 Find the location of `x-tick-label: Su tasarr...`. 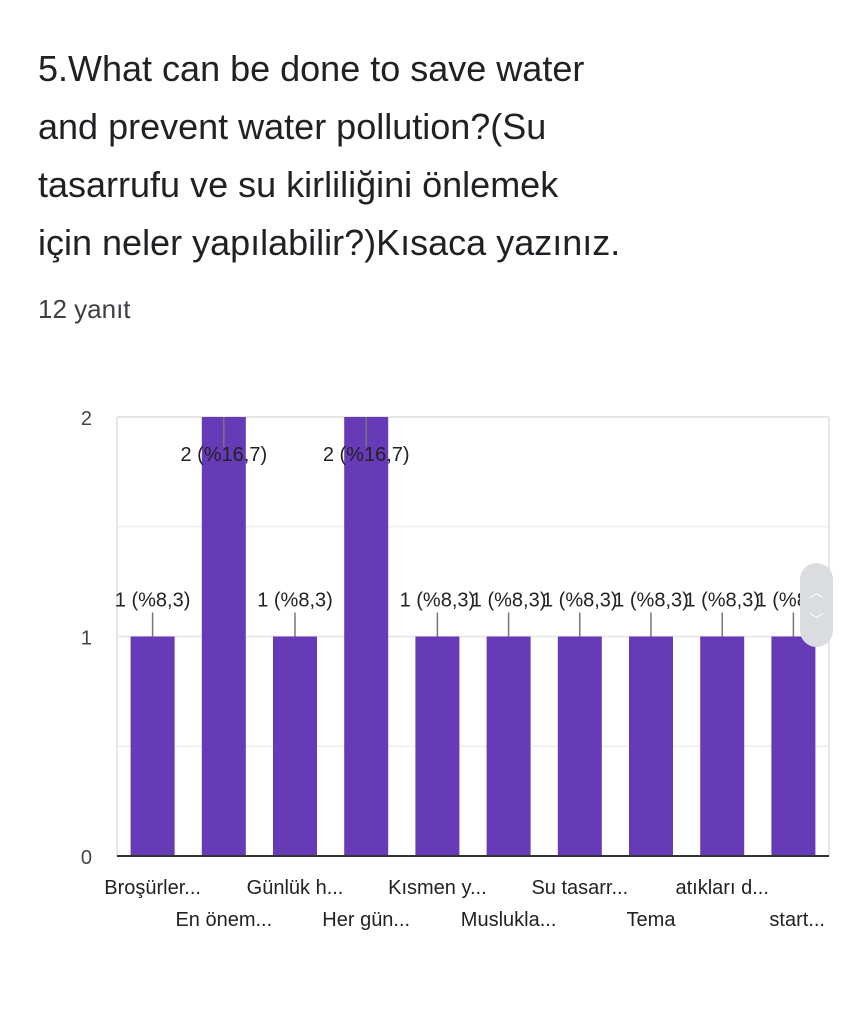

x-tick-label: Su tasarr... is located at coordinates (579, 888).